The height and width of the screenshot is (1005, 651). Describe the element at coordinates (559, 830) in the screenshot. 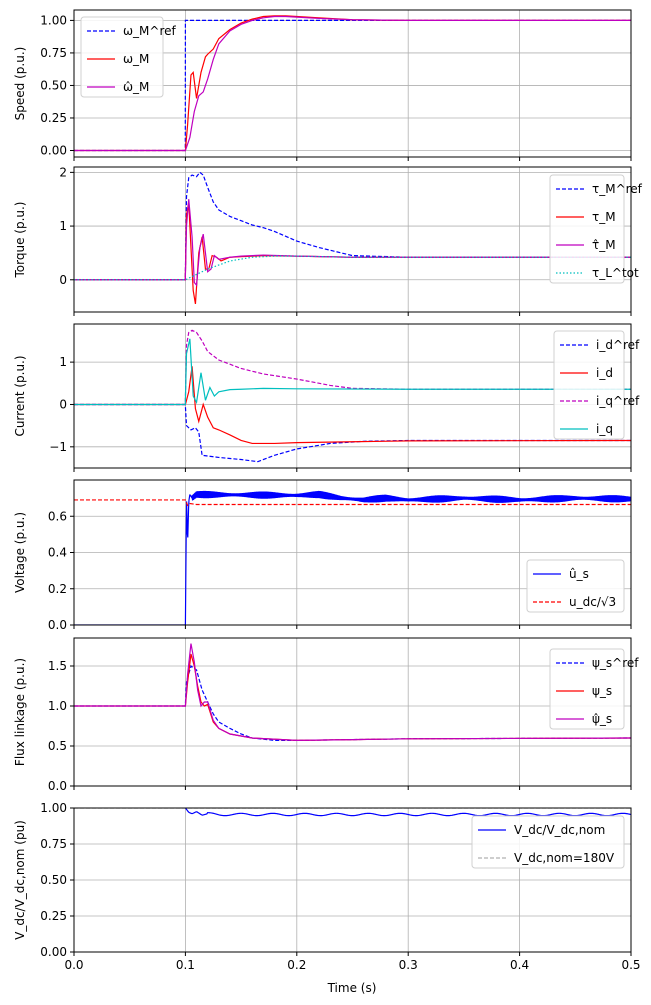

I see `legend-entry: V_dc/V_dc,nom` at that location.